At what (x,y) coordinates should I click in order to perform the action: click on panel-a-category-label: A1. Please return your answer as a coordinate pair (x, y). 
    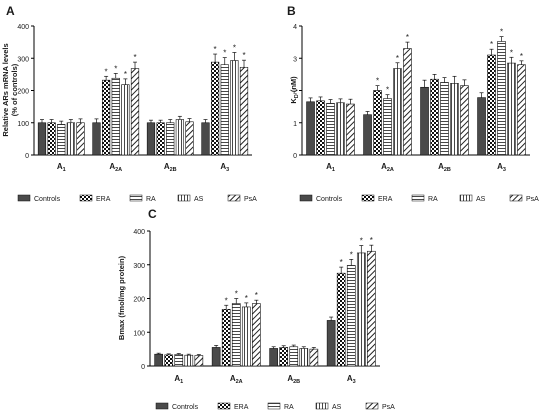
    Looking at the image, I should click on (61, 167).